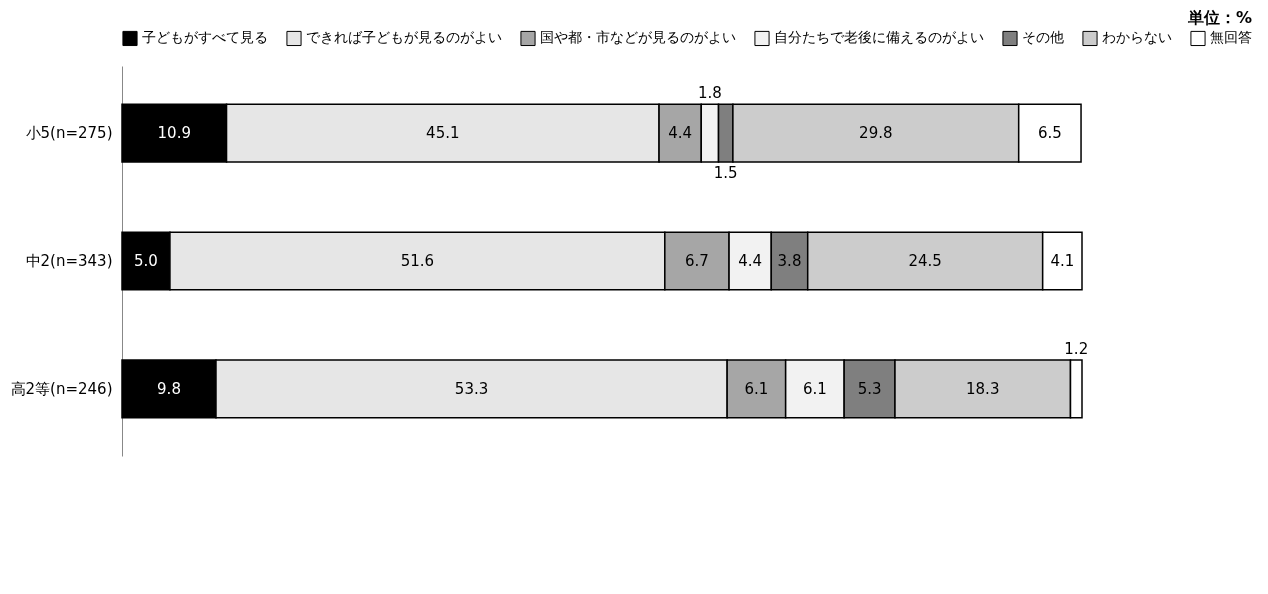 The image size is (1268, 594). Describe the element at coordinates (876, 133) in the screenshot. I see `data-label: 29.8` at that location.